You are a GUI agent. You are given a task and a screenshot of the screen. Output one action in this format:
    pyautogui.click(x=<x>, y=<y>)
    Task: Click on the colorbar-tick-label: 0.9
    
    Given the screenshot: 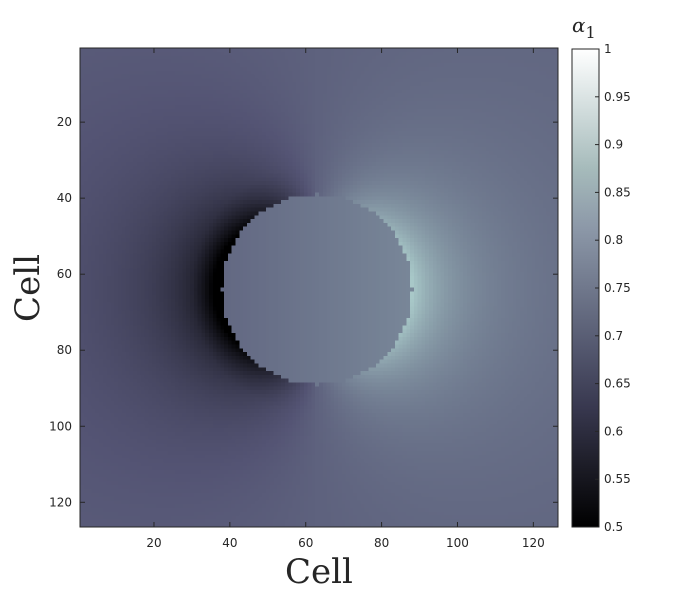 What is the action you would take?
    pyautogui.click(x=613, y=145)
    